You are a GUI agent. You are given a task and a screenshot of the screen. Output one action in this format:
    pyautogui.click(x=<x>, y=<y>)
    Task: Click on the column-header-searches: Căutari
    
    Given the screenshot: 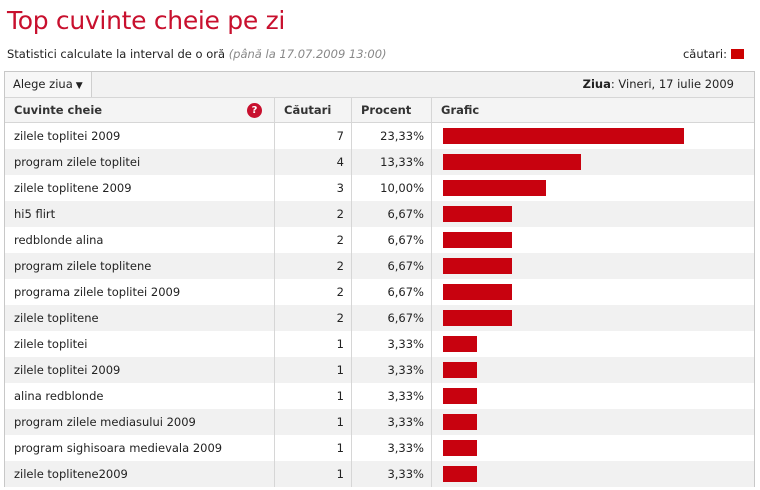 What is the action you would take?
    pyautogui.click(x=313, y=110)
    